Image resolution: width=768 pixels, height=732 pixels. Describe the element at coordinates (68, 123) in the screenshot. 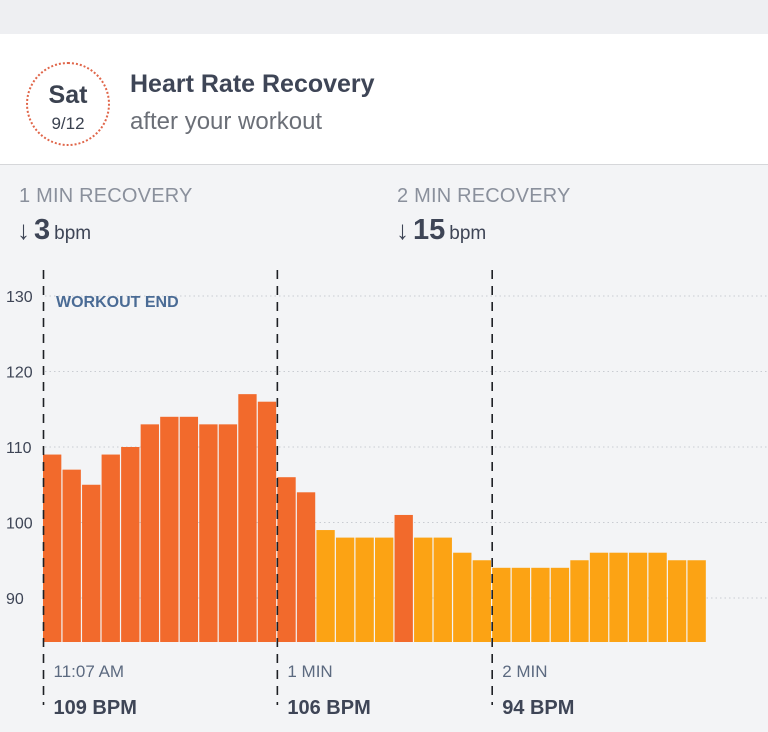

I see `date-number: 9/12` at that location.